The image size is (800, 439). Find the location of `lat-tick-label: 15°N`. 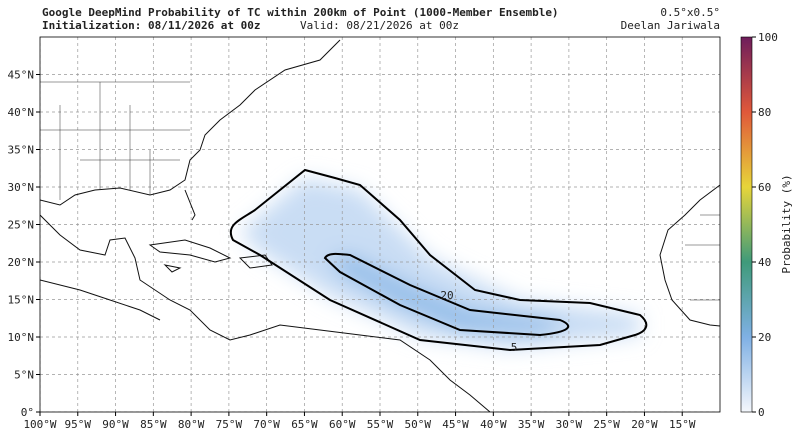

lat-tick-label: 15°N is located at coordinates (21, 300).